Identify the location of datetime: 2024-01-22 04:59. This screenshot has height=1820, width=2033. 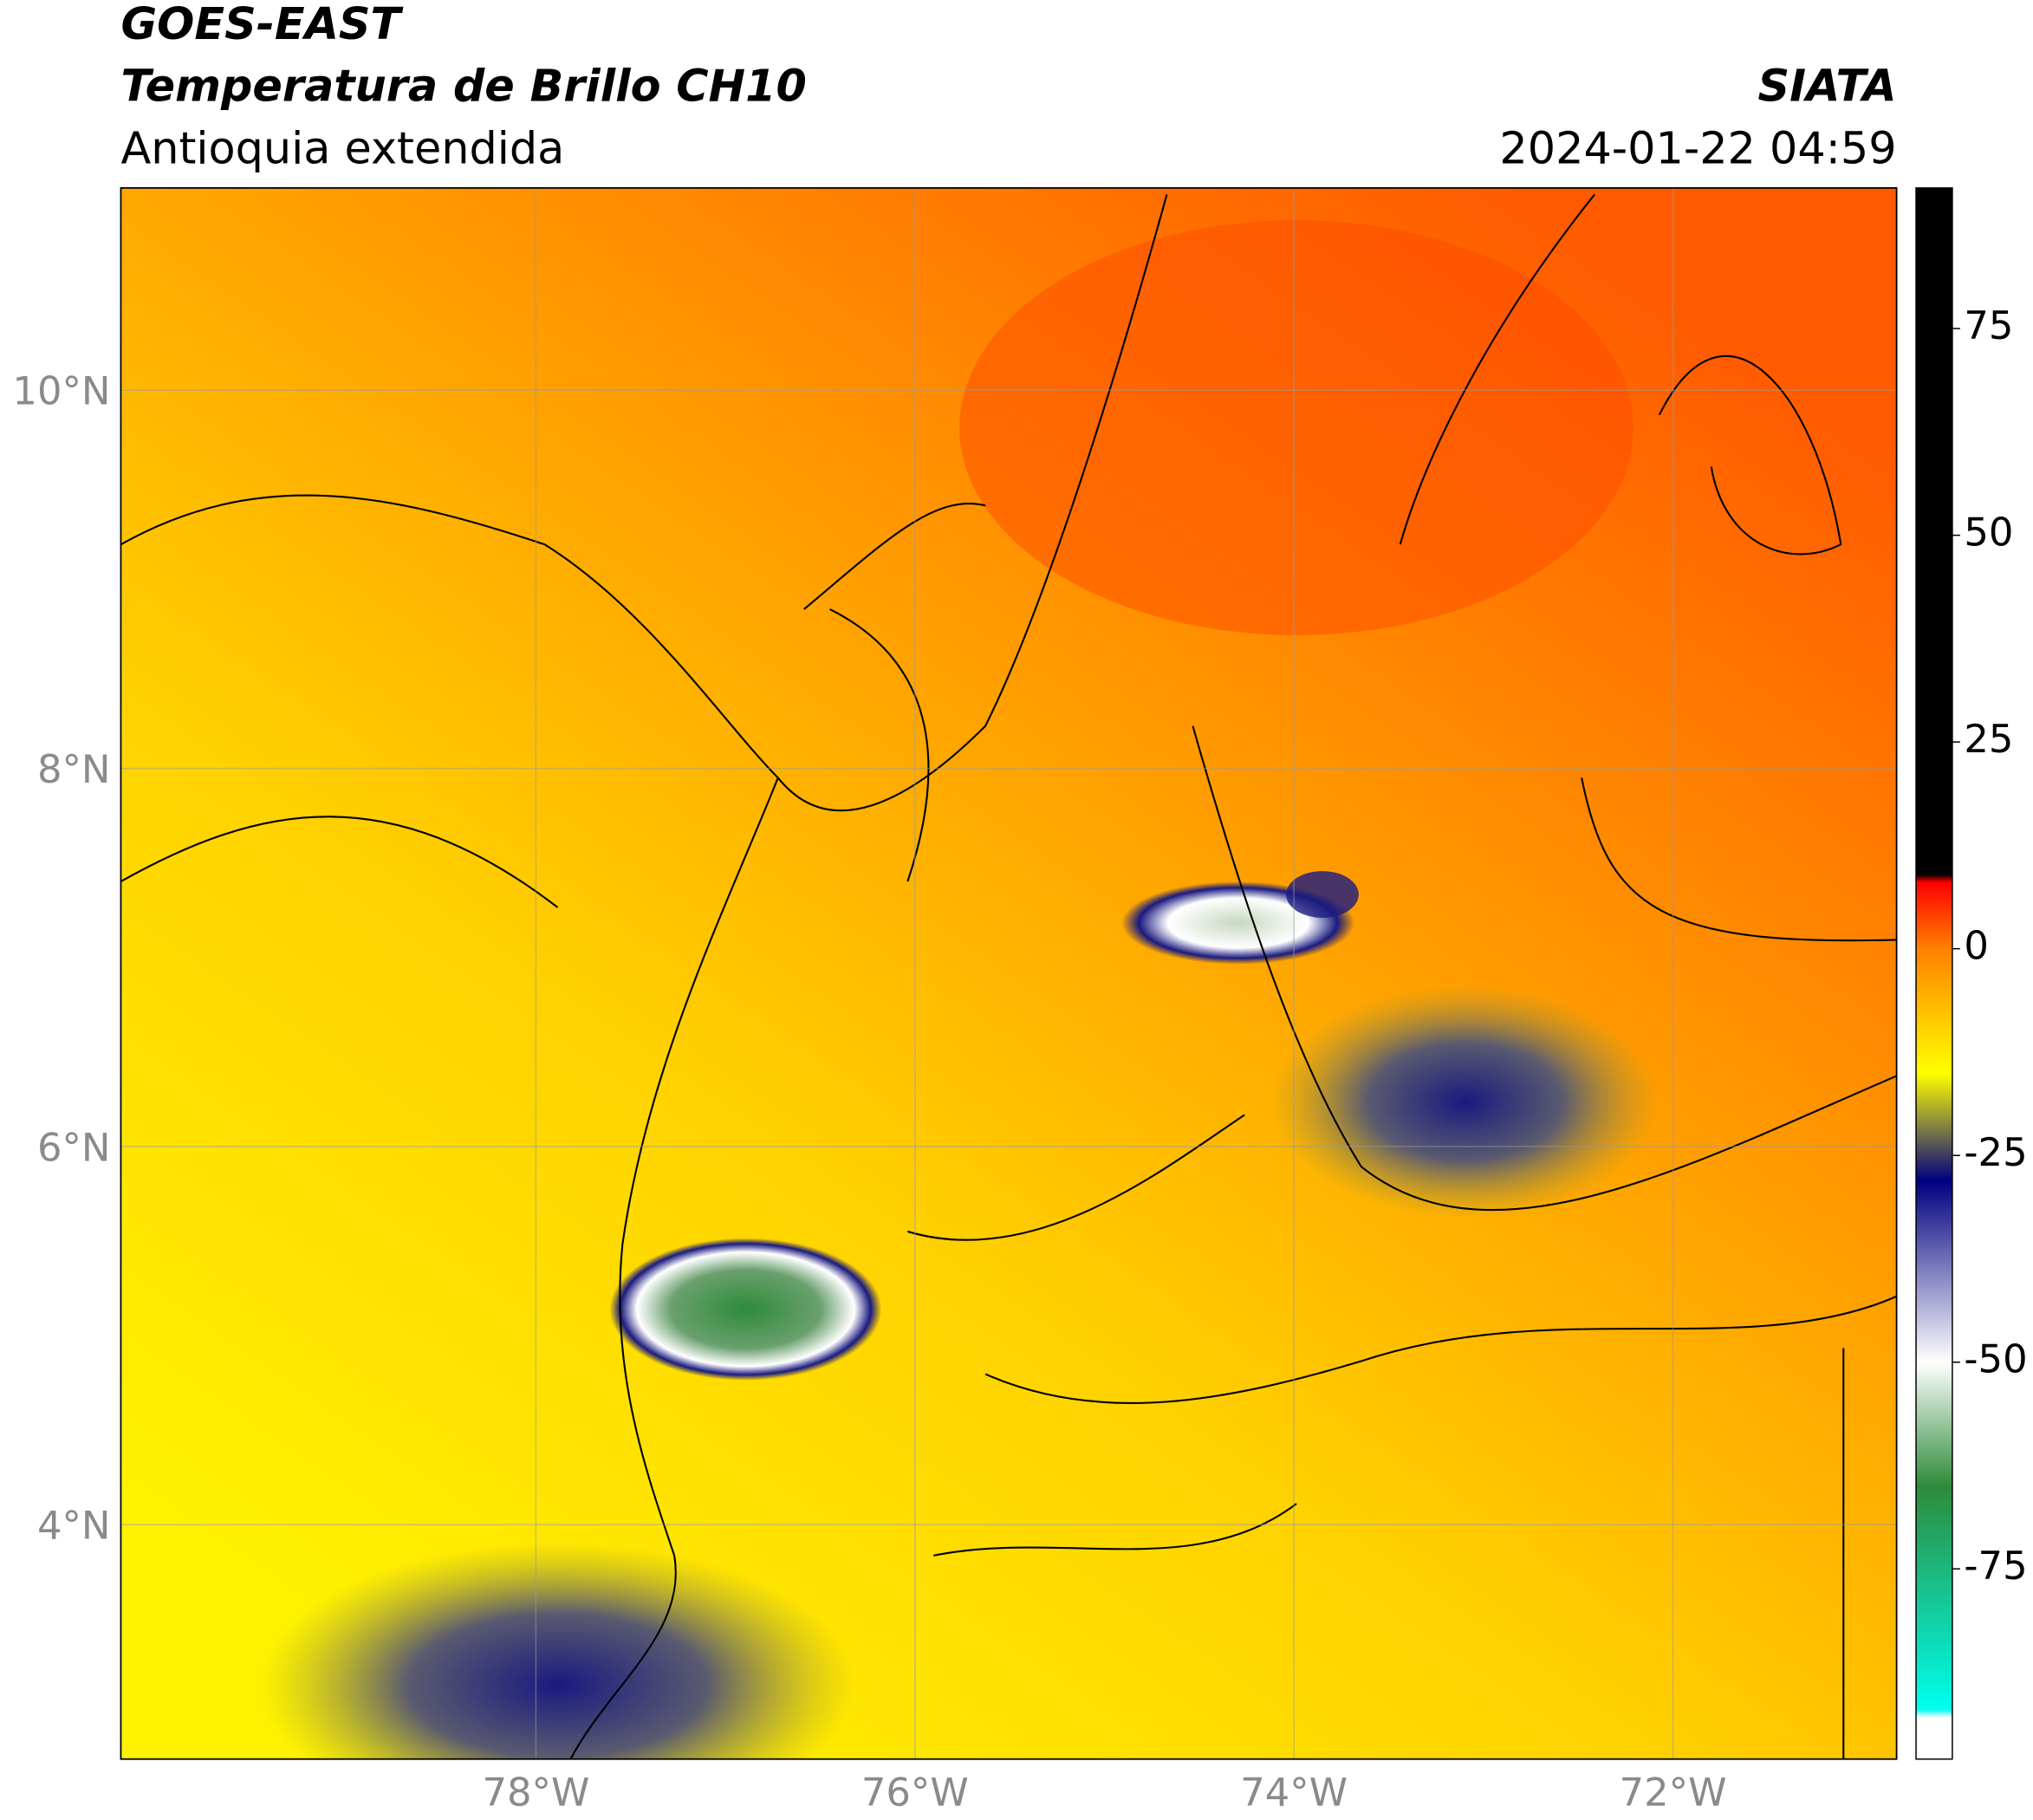
(1697, 147).